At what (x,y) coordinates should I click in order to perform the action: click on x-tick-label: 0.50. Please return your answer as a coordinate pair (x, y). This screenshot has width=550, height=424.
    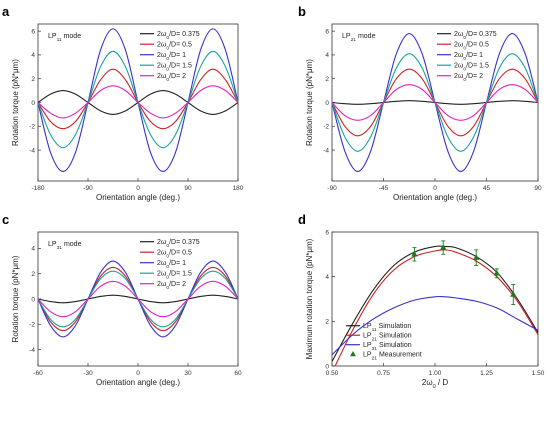
    Looking at the image, I should click on (332, 373).